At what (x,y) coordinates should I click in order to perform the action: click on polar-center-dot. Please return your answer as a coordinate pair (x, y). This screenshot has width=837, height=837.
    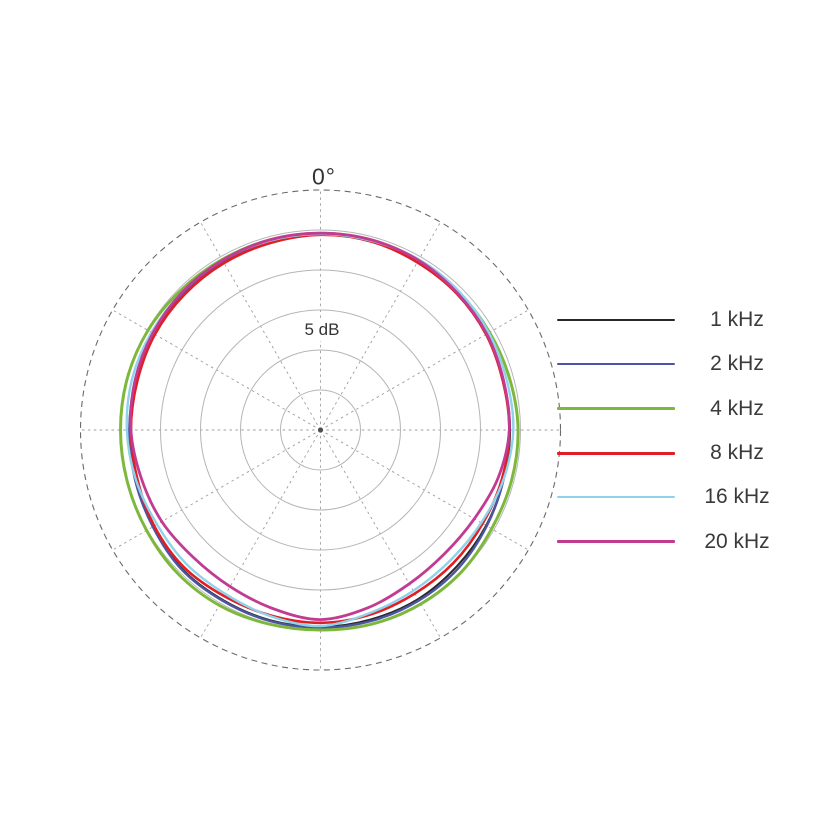
    Looking at the image, I should click on (320, 430).